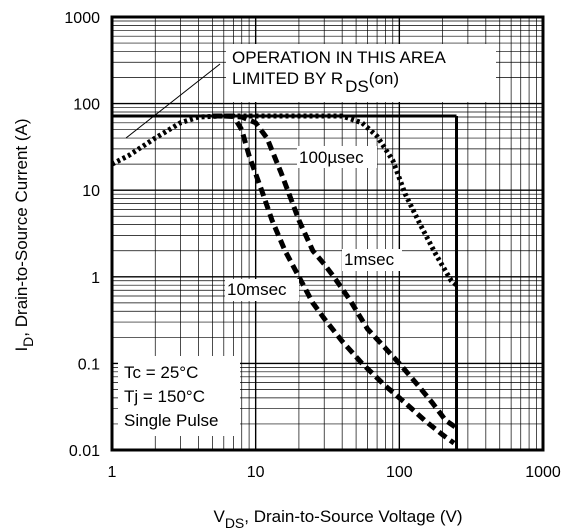 This screenshot has width=575, height=529. I want to click on label-1ms: 1msec, so click(369, 259).